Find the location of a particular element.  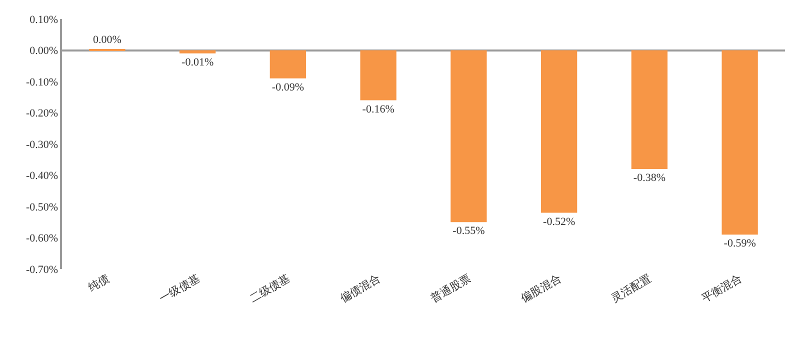

data-label: -0.55% is located at coordinates (468, 231).